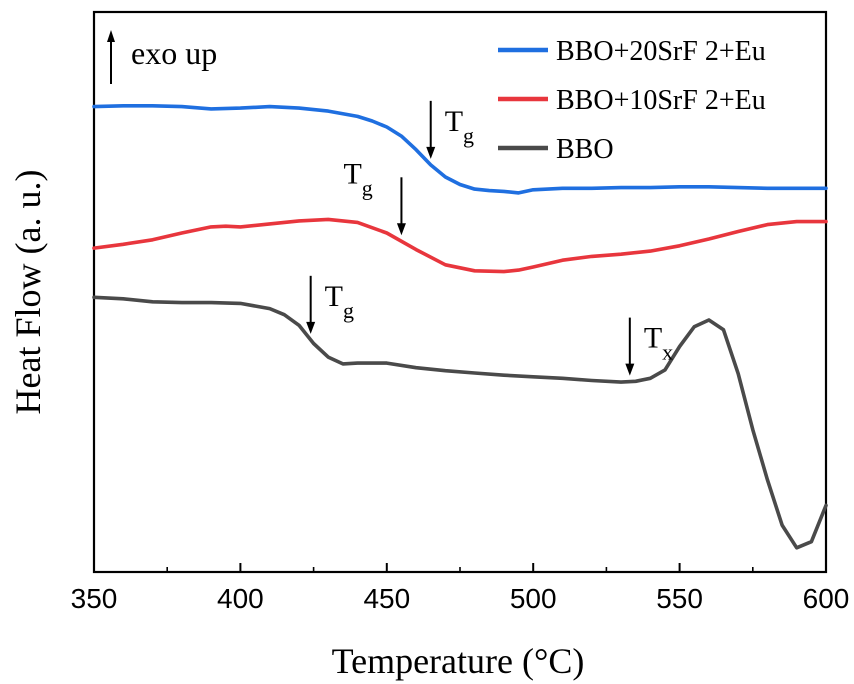 The width and height of the screenshot is (854, 684). What do you see at coordinates (585, 149) in the screenshot?
I see `legend-label-2: BBO` at bounding box center [585, 149].